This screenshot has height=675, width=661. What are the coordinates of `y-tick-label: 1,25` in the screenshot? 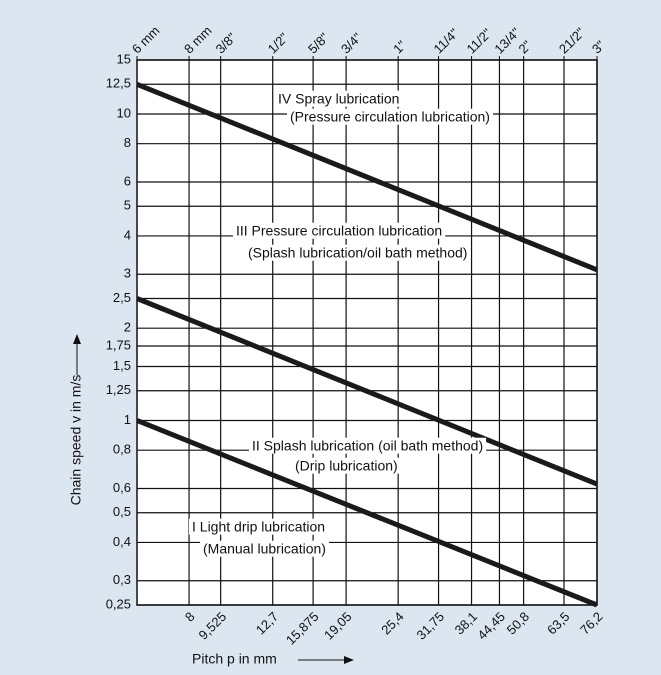 It's located at (118, 389).